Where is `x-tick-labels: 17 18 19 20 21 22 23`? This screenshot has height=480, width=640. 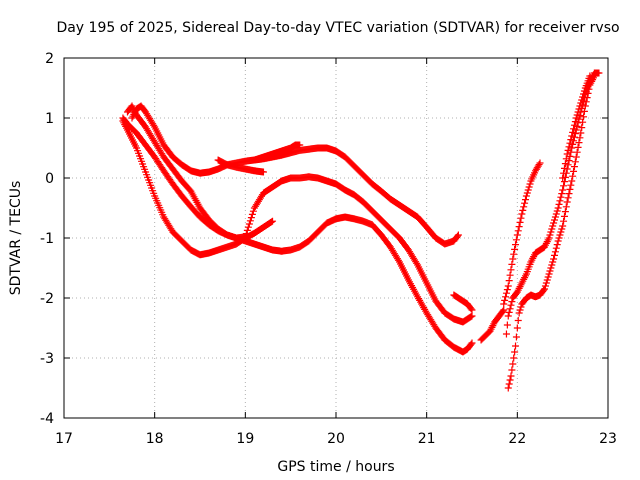
x-tick-labels: 17 18 19 20 21 22 23 is located at coordinates (336, 439).